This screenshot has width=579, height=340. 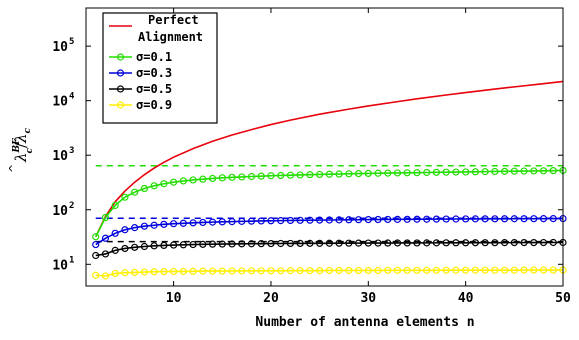 I want to click on y-label-base: λ, so click(x=21, y=158).